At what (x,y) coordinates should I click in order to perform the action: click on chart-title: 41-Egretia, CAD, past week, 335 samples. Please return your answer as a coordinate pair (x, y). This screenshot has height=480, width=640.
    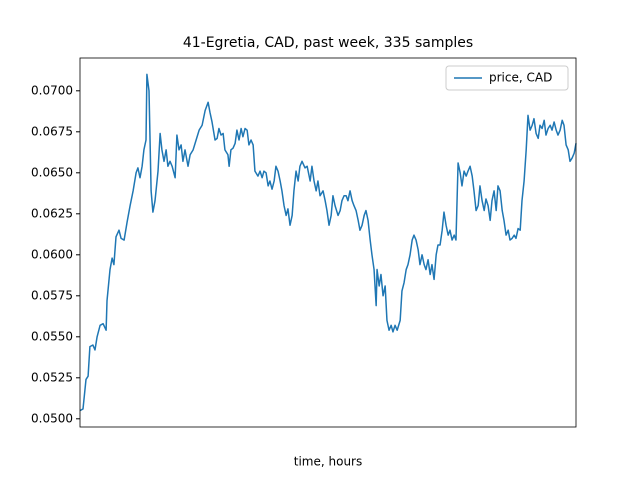
    Looking at the image, I should click on (328, 43).